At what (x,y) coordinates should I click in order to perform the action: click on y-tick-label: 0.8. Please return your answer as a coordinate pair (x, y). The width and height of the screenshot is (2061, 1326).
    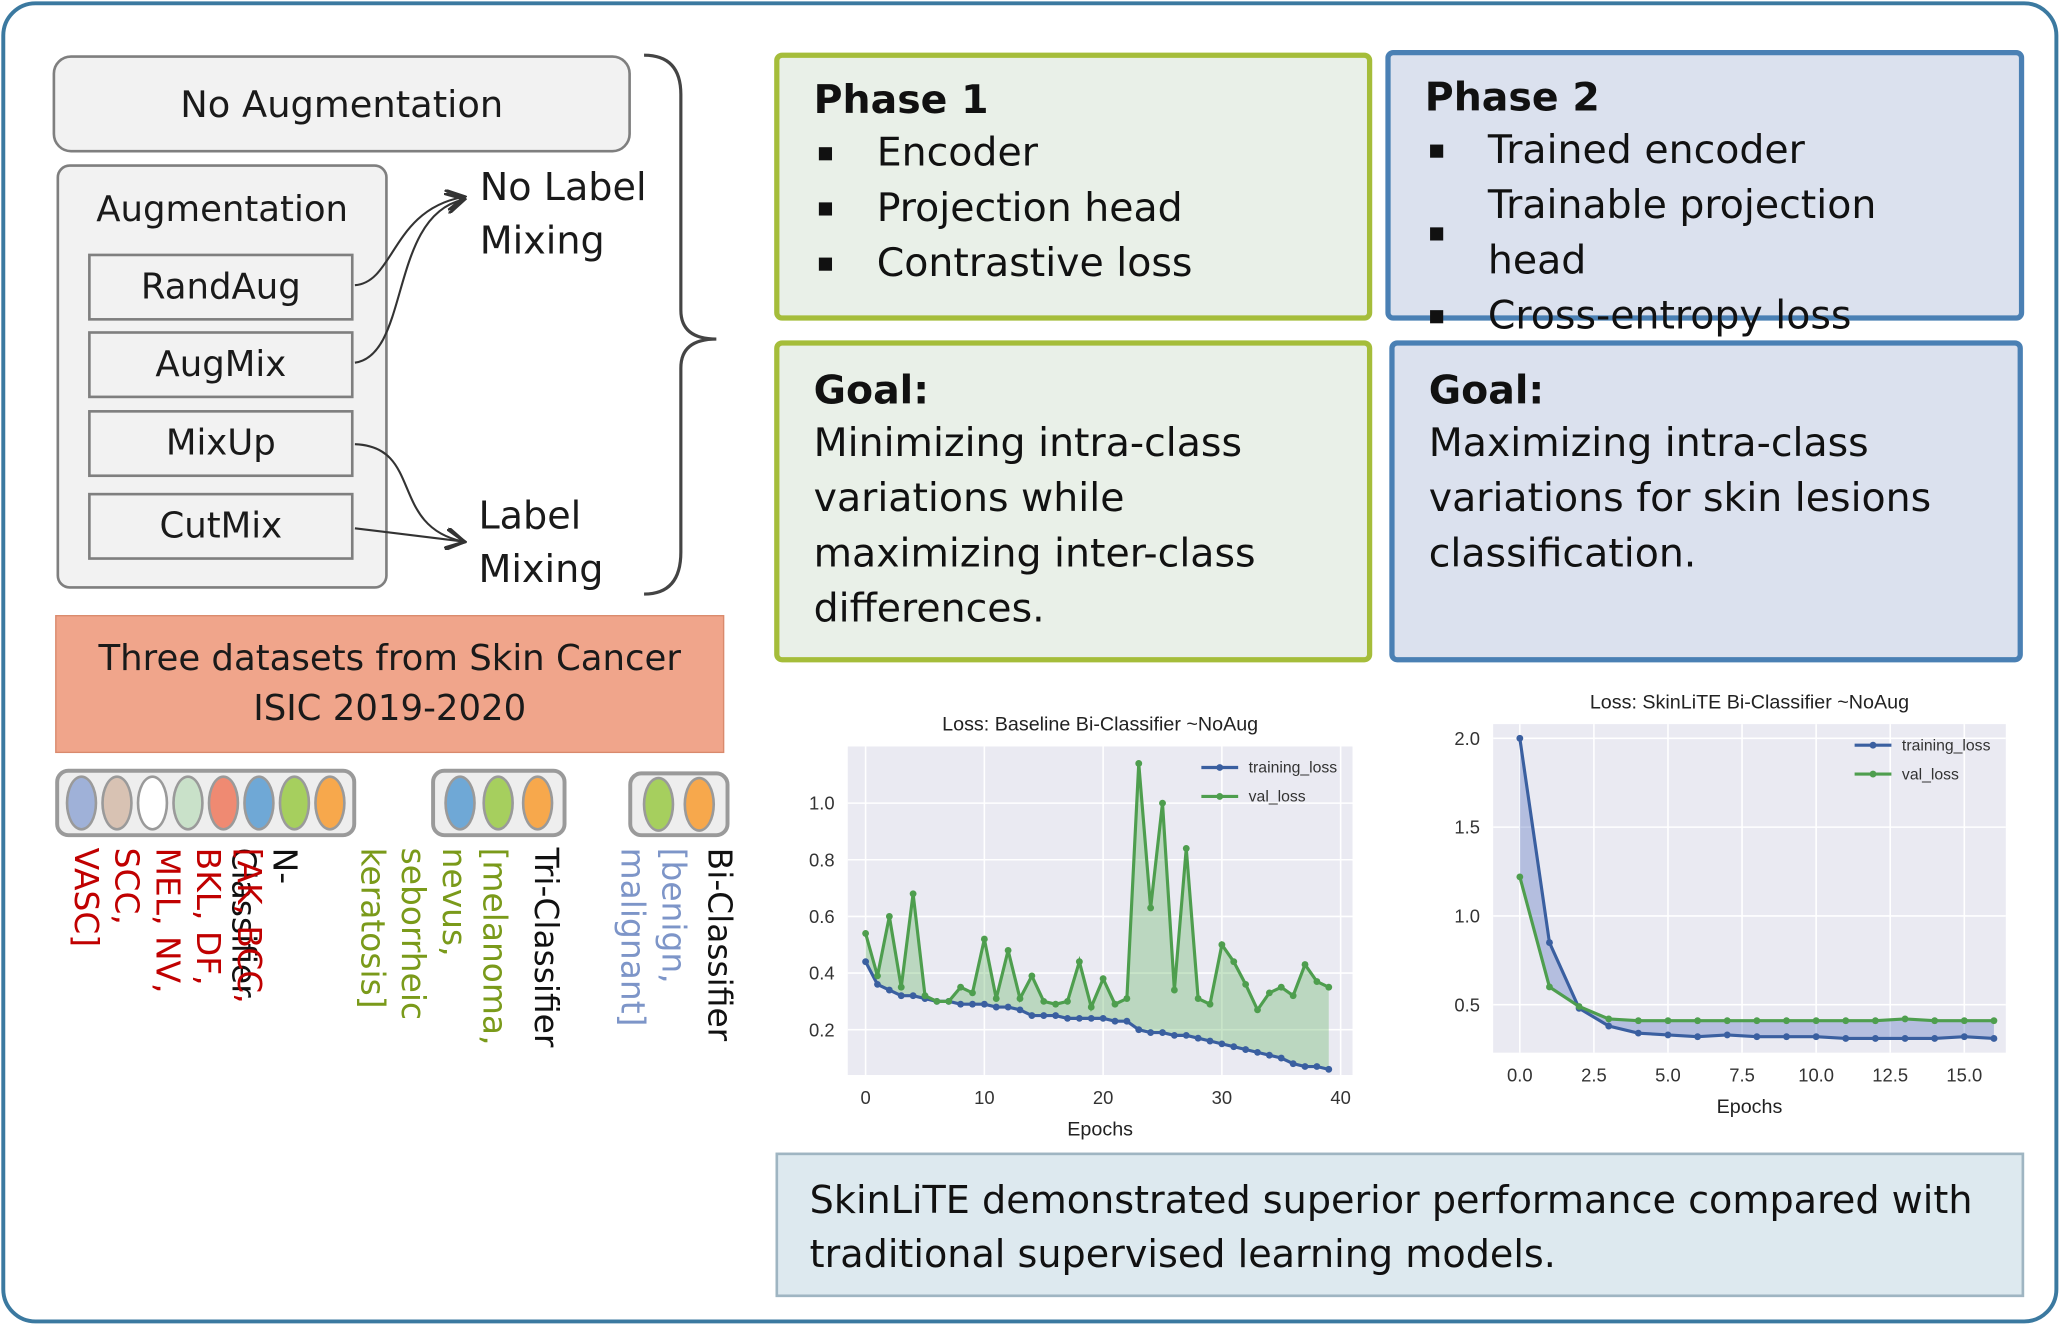
    Looking at the image, I should click on (822, 859).